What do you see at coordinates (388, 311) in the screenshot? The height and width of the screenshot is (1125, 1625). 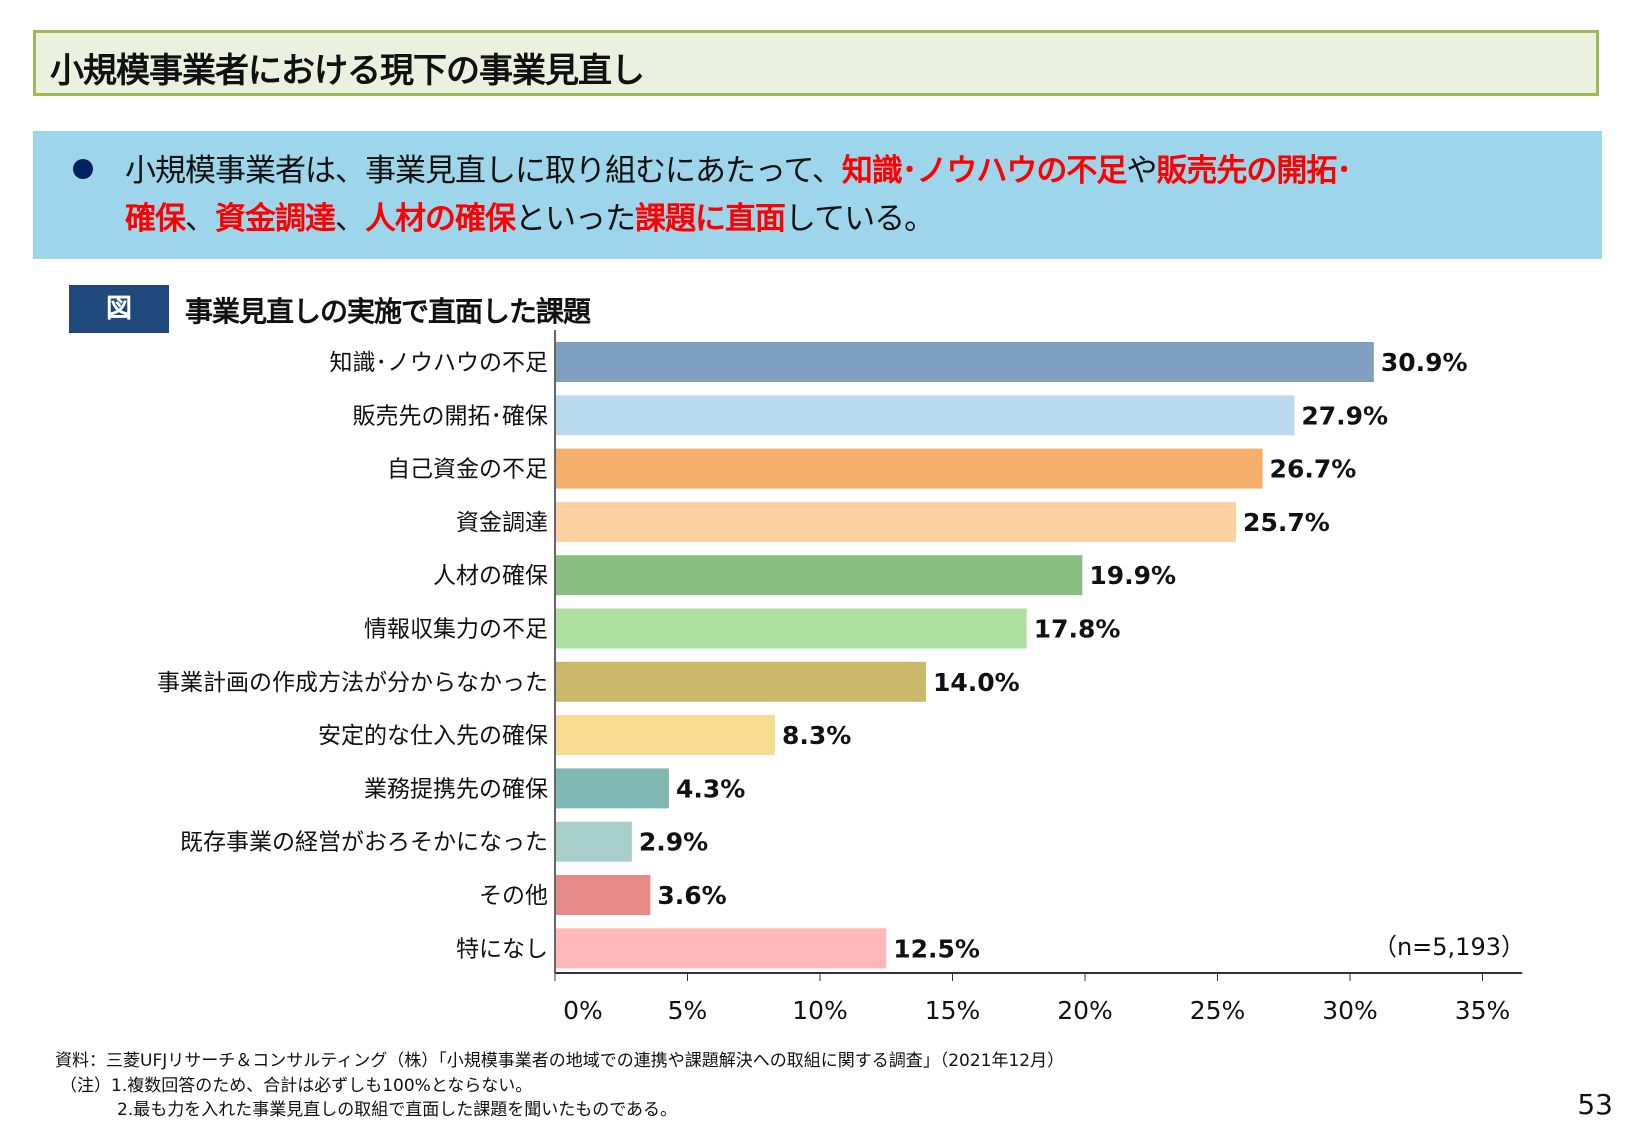 I see `figure-title: 事業見直しの実施で直面した課題` at bounding box center [388, 311].